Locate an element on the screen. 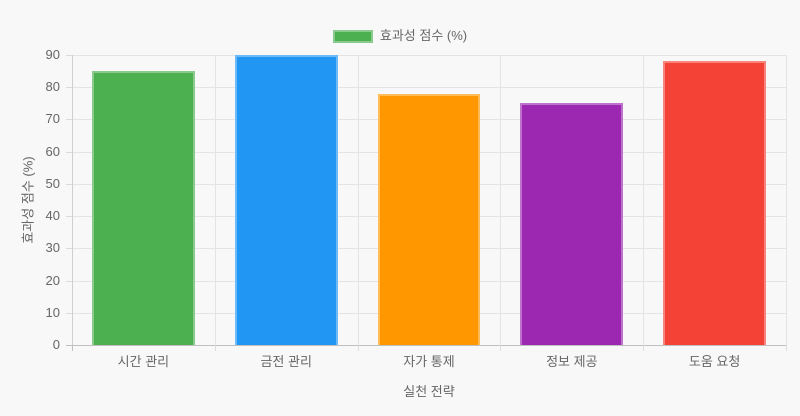  y-axis-tick-label: 0 is located at coordinates (56, 344).